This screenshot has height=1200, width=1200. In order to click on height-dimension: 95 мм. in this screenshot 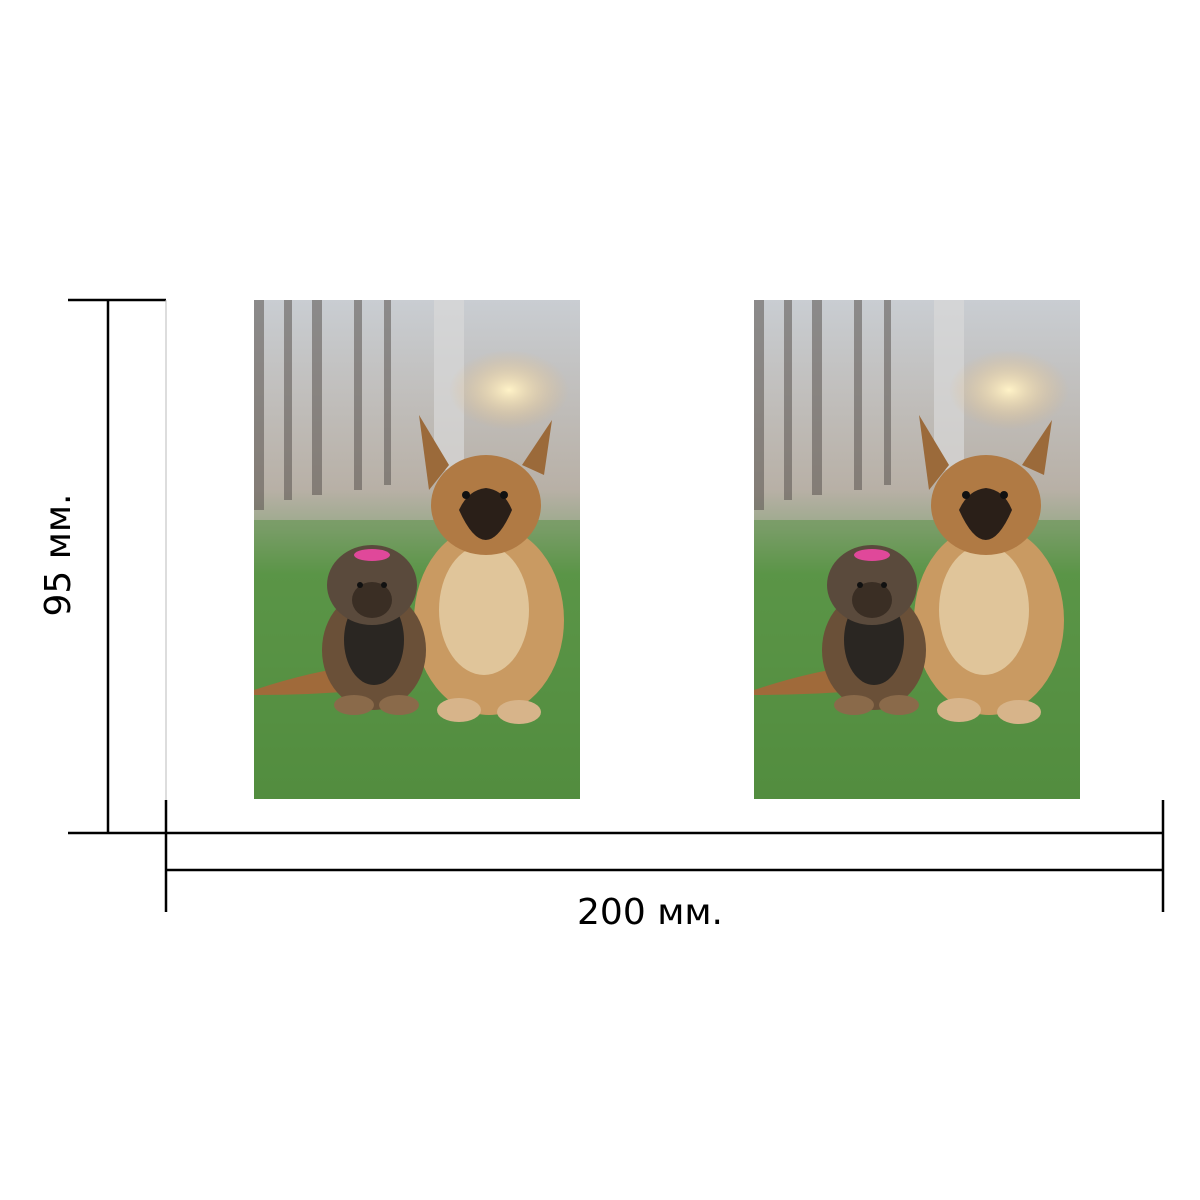, I will do `click(102, 566)`.